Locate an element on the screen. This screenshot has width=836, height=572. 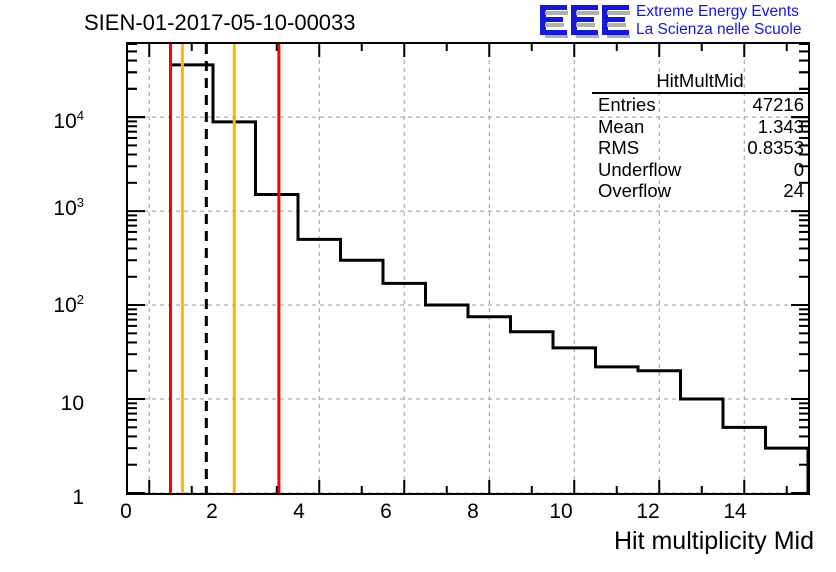
stats-key-rms: RMS is located at coordinates (619, 147).